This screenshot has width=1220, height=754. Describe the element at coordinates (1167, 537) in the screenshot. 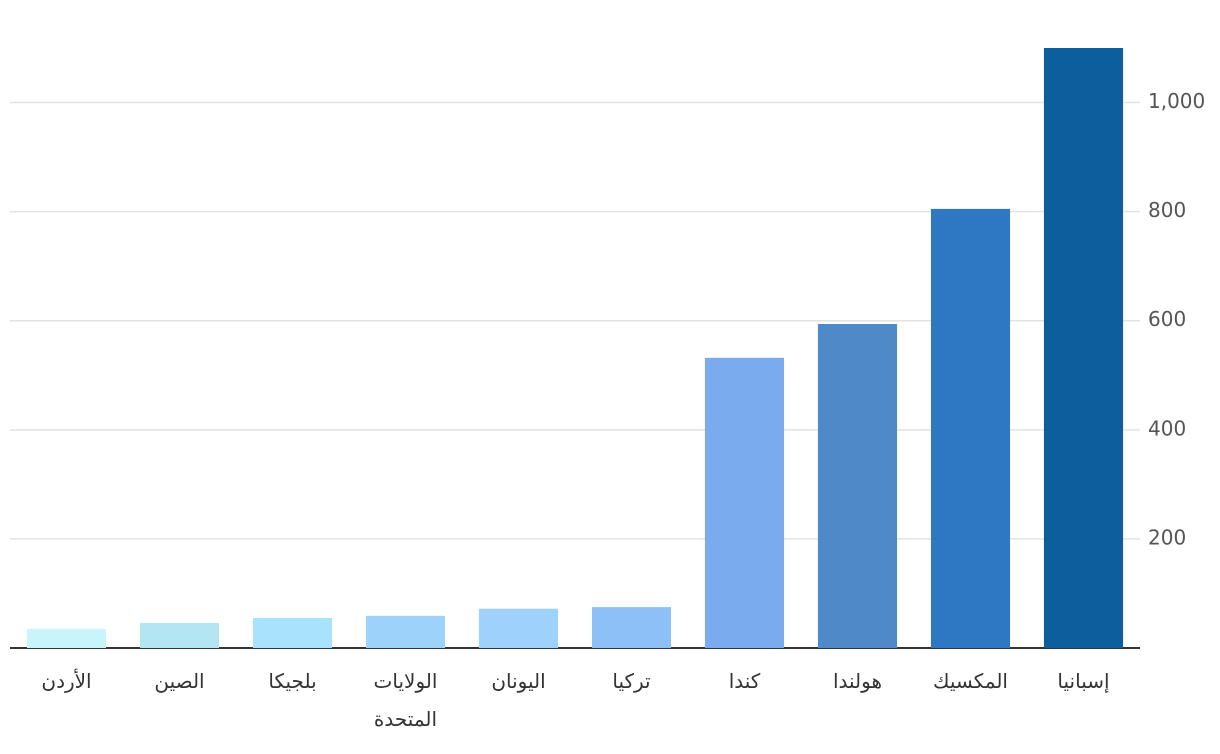

I see `y-tick-label: 200` at that location.